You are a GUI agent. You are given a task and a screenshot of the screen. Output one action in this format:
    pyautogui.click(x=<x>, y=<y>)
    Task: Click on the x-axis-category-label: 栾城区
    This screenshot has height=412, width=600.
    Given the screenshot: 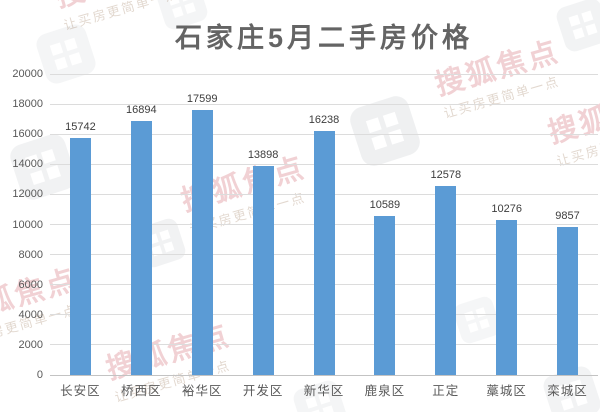 What is the action you would take?
    pyautogui.click(x=567, y=391)
    